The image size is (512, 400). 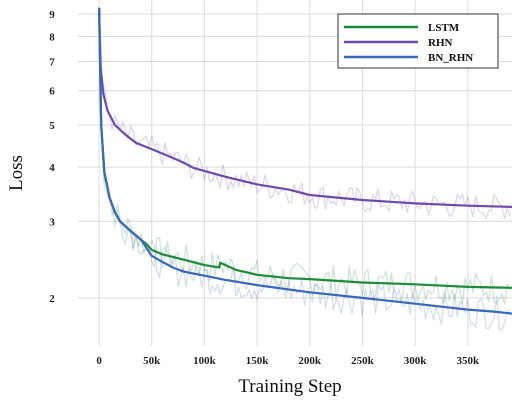 What do you see at coordinates (52, 222) in the screenshot?
I see `y-tick-label: 3` at bounding box center [52, 222].